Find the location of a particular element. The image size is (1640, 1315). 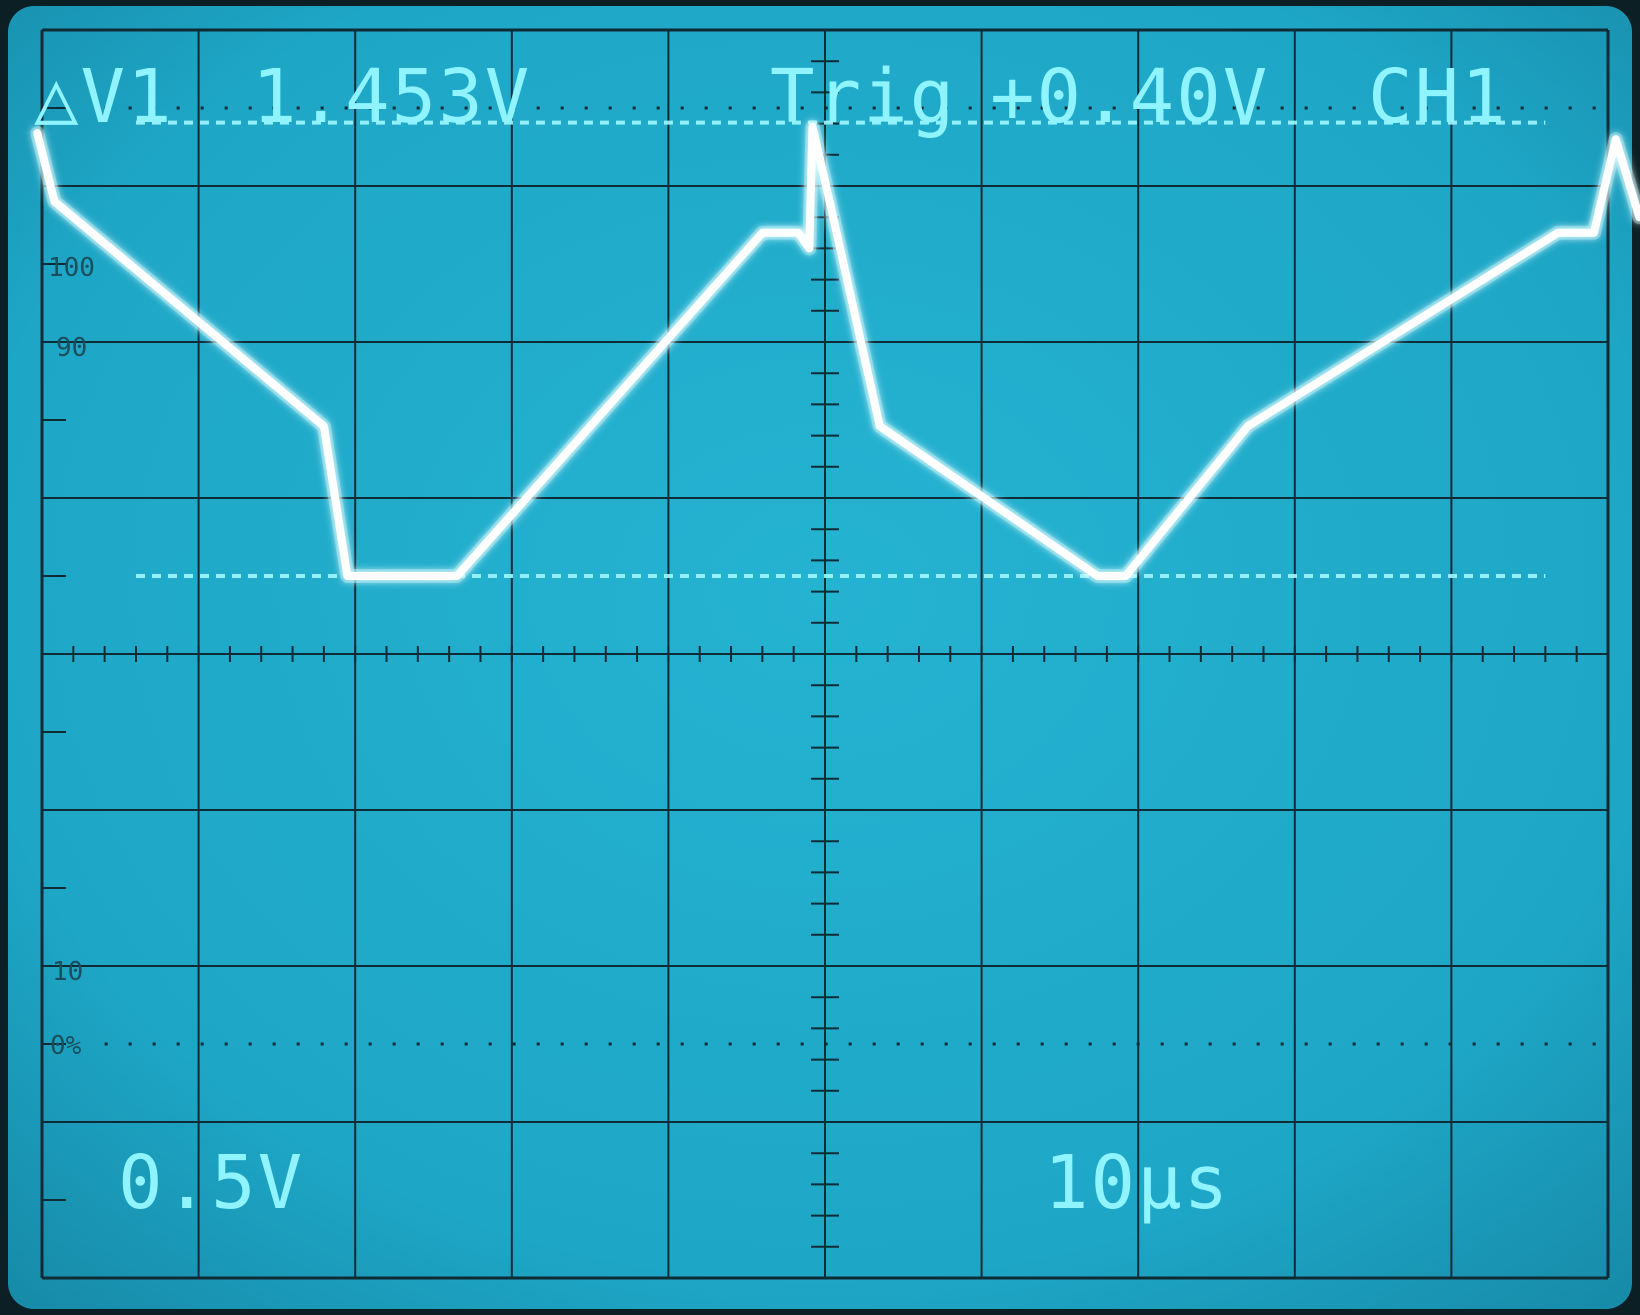

delta-v-value: 1.453V is located at coordinates (391, 97).